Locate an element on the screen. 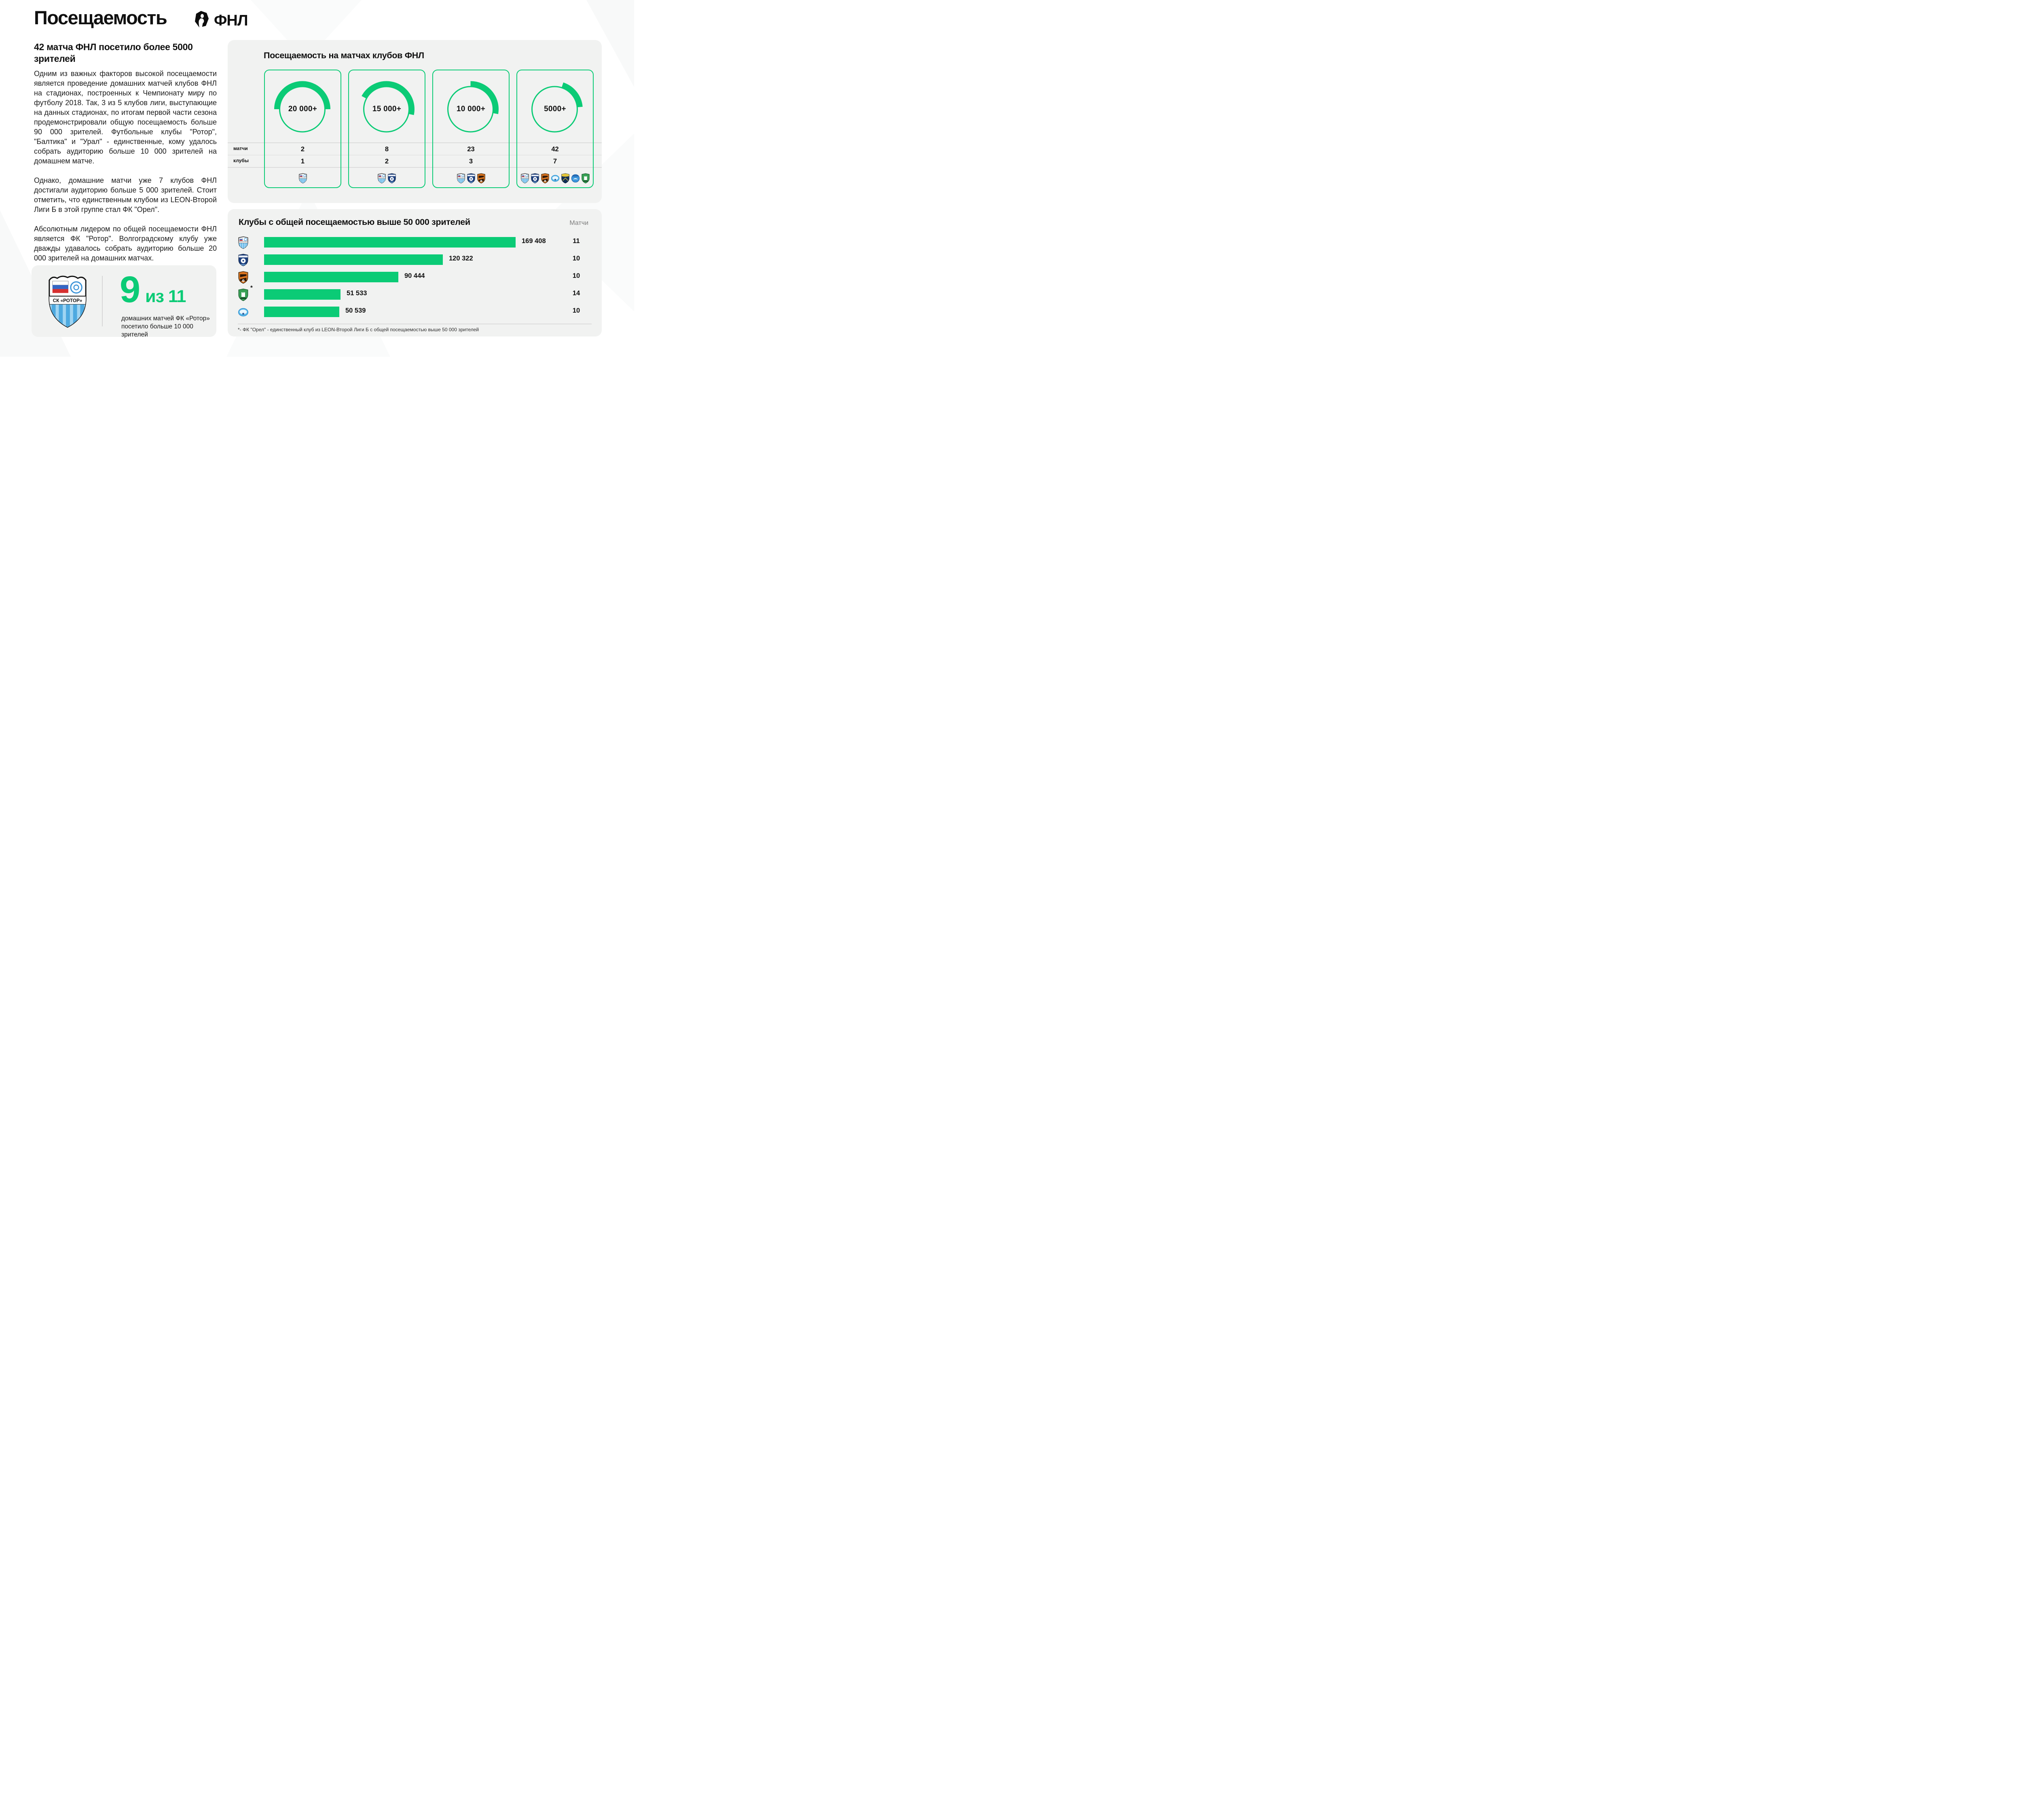 The image size is (2022, 1820). tier-donut-gauge: 10 000+ is located at coordinates (471, 106).